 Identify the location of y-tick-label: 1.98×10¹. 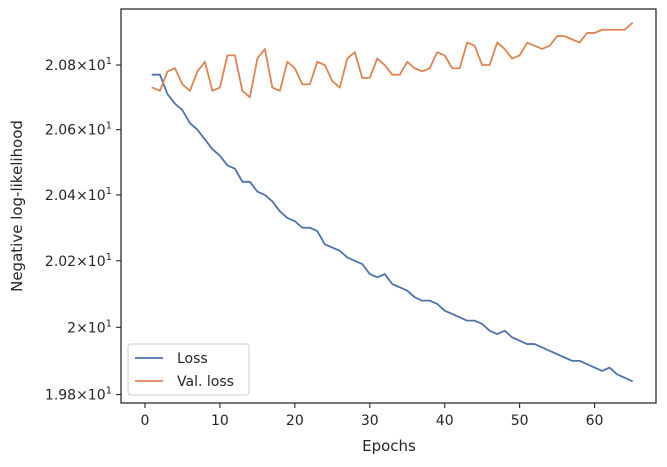
(78, 395).